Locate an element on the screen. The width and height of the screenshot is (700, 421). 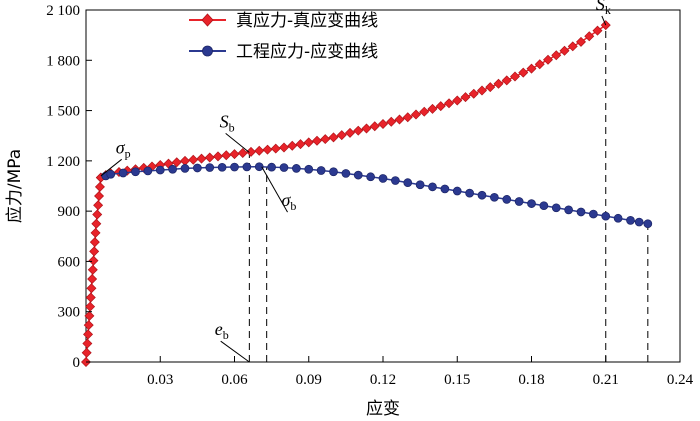
annotation-label-e-b: eb is located at coordinates (222, 330).